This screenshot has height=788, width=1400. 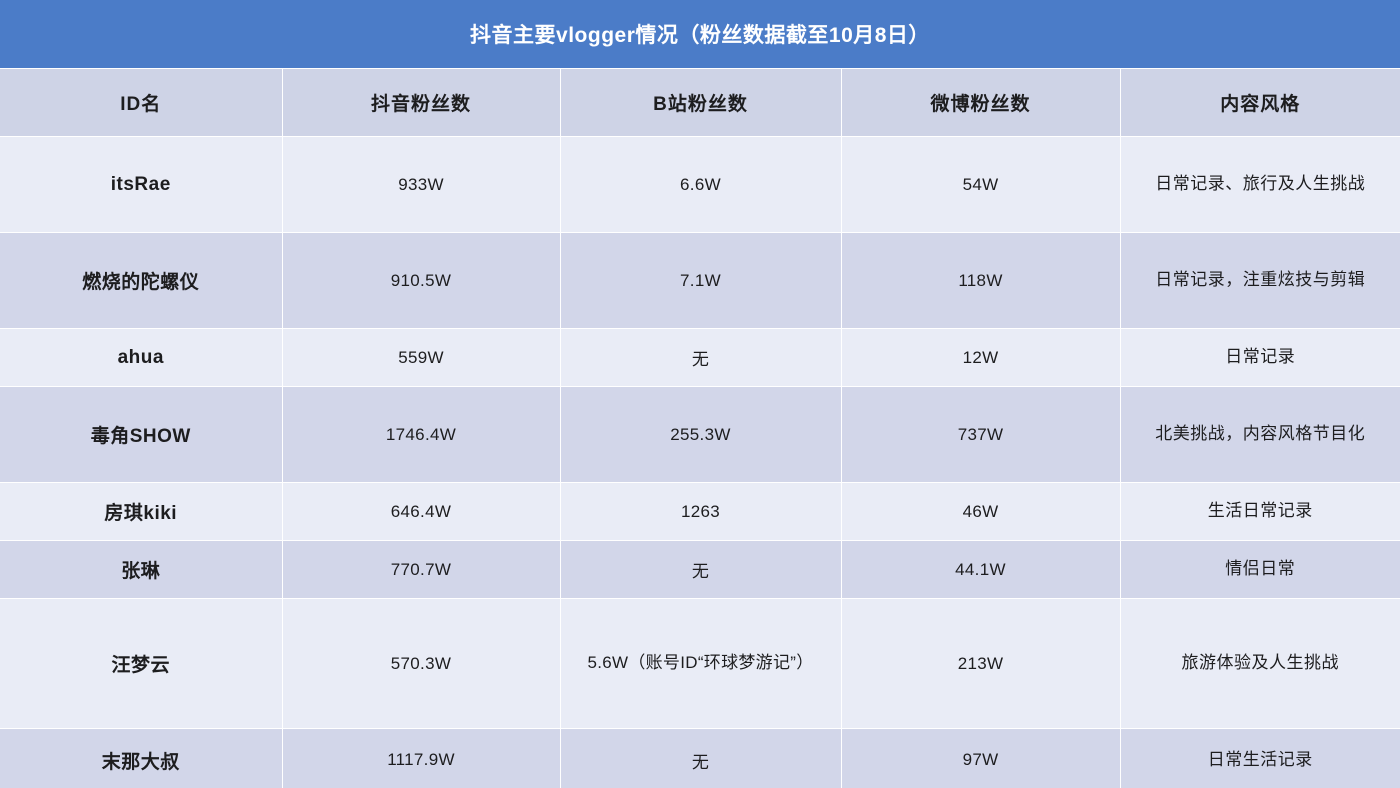 What do you see at coordinates (421, 758) in the screenshot?
I see `cell-douyin: 1117.9W` at bounding box center [421, 758].